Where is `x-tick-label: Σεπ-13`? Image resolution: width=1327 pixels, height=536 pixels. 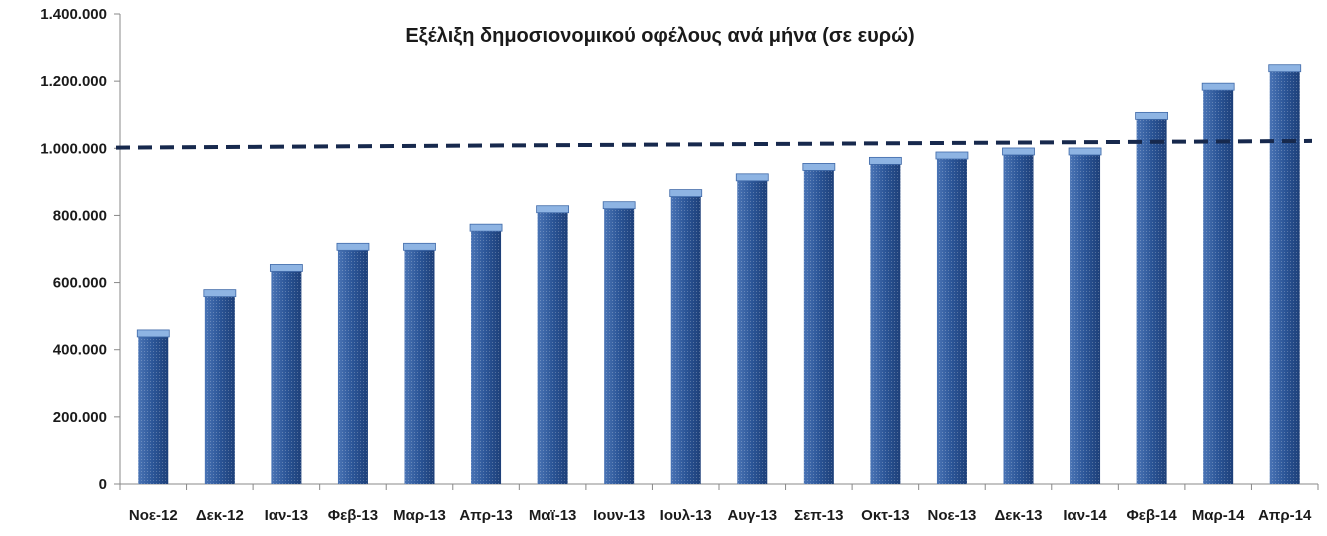
x-tick-label: Σεπ-13 is located at coordinates (818, 515).